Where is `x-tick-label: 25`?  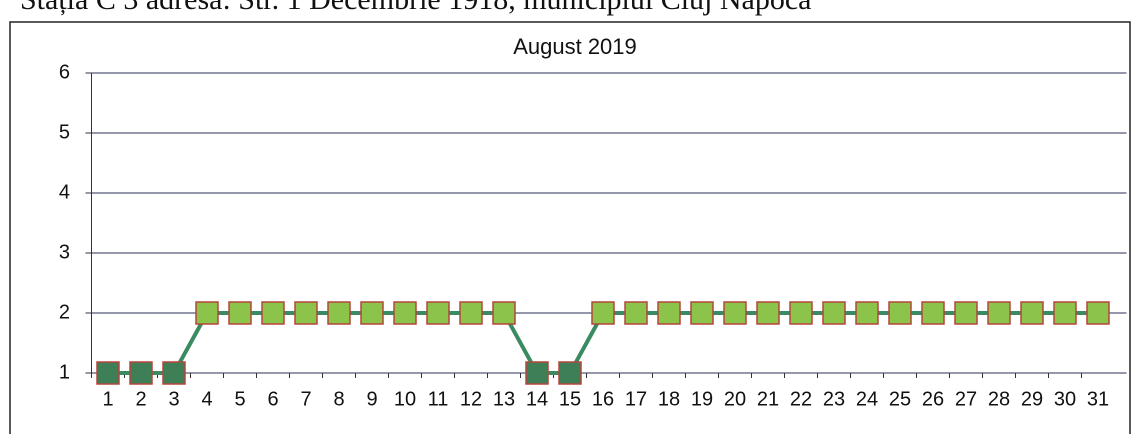 x-tick-label: 25 is located at coordinates (900, 399).